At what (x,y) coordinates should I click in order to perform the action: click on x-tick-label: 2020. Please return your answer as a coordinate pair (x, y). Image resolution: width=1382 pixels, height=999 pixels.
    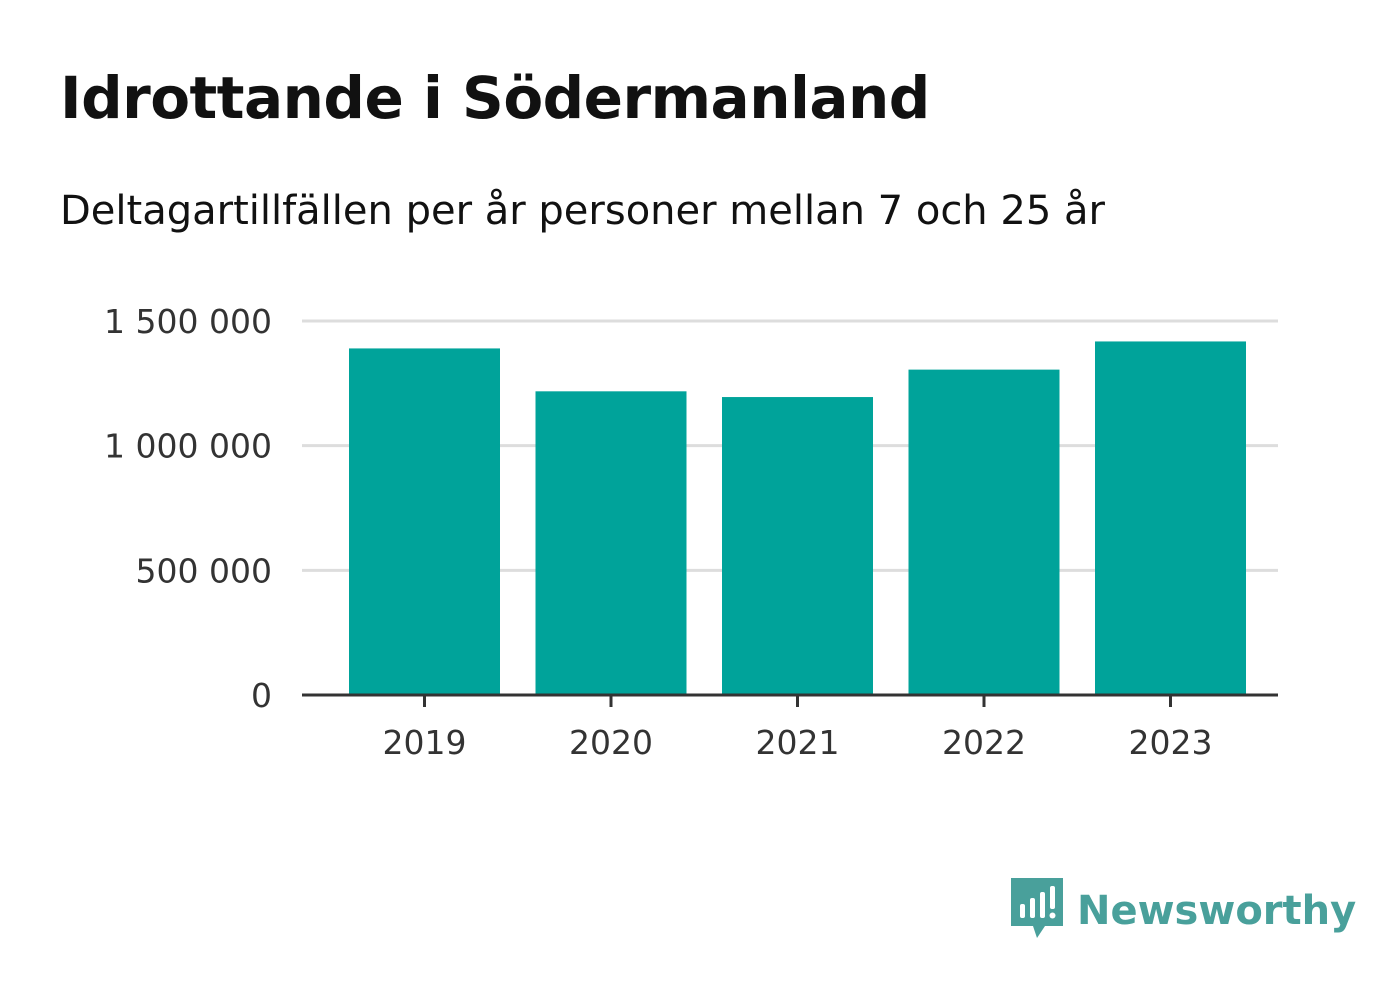
    Looking at the image, I should click on (611, 742).